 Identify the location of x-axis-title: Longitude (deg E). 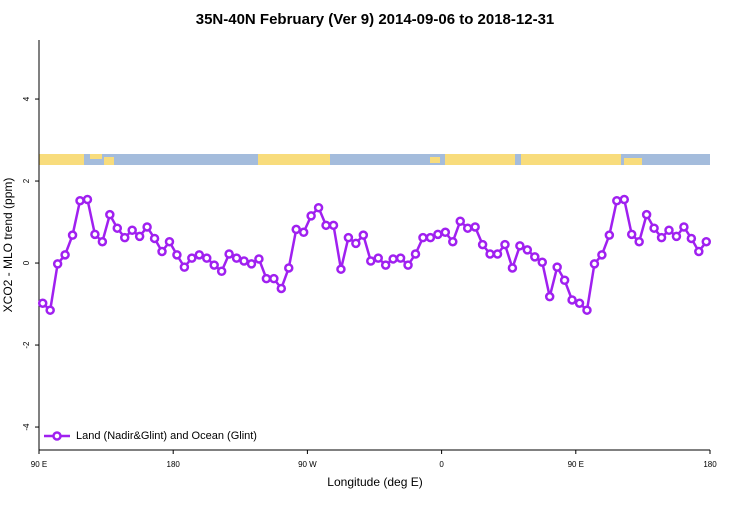
(374, 482).